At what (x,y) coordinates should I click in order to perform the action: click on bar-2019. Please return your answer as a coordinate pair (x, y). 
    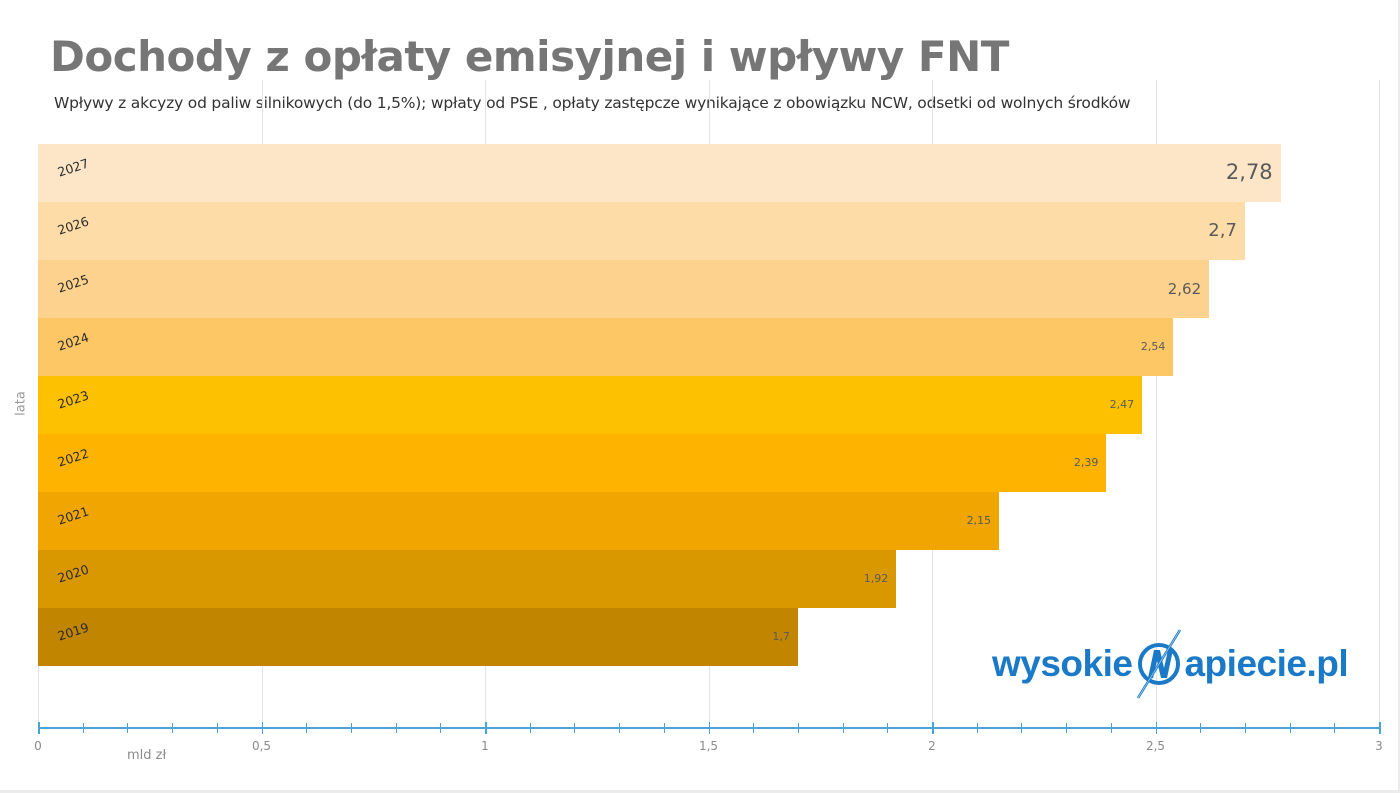
    Looking at the image, I should click on (418, 637).